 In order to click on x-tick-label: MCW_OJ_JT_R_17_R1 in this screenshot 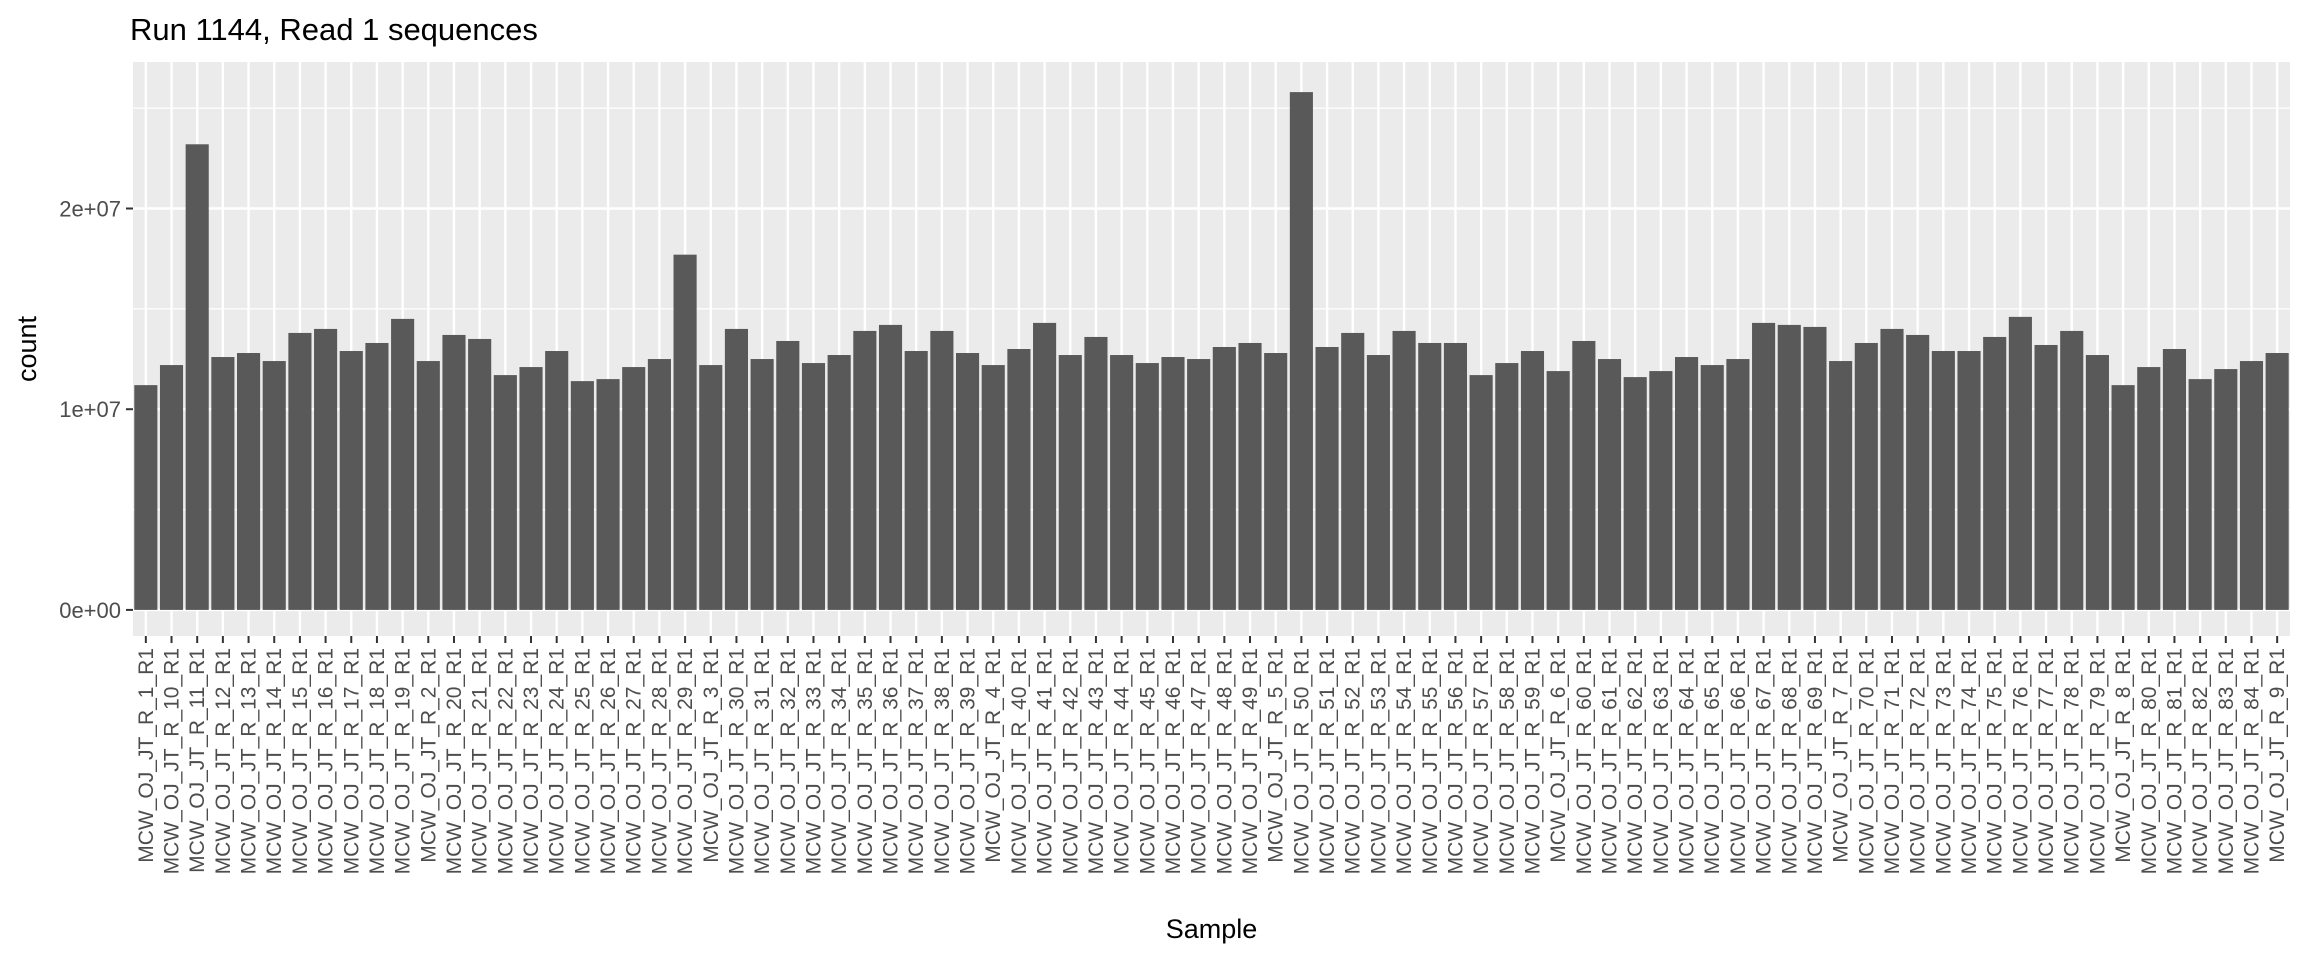, I will do `click(351, 761)`.